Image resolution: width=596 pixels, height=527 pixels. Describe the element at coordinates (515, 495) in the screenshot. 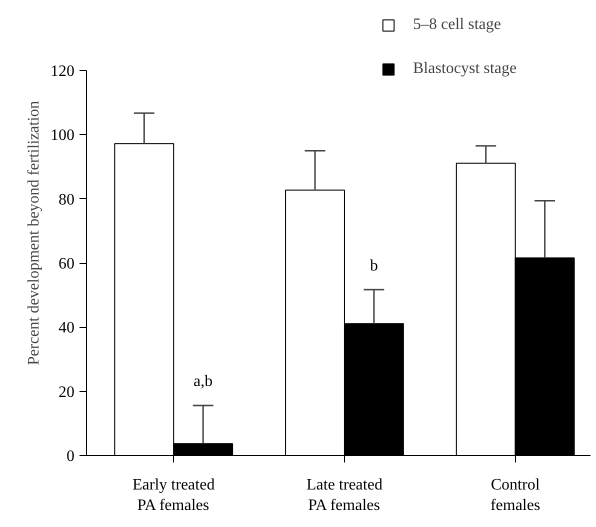

I see `x-tick-label: Control females` at that location.